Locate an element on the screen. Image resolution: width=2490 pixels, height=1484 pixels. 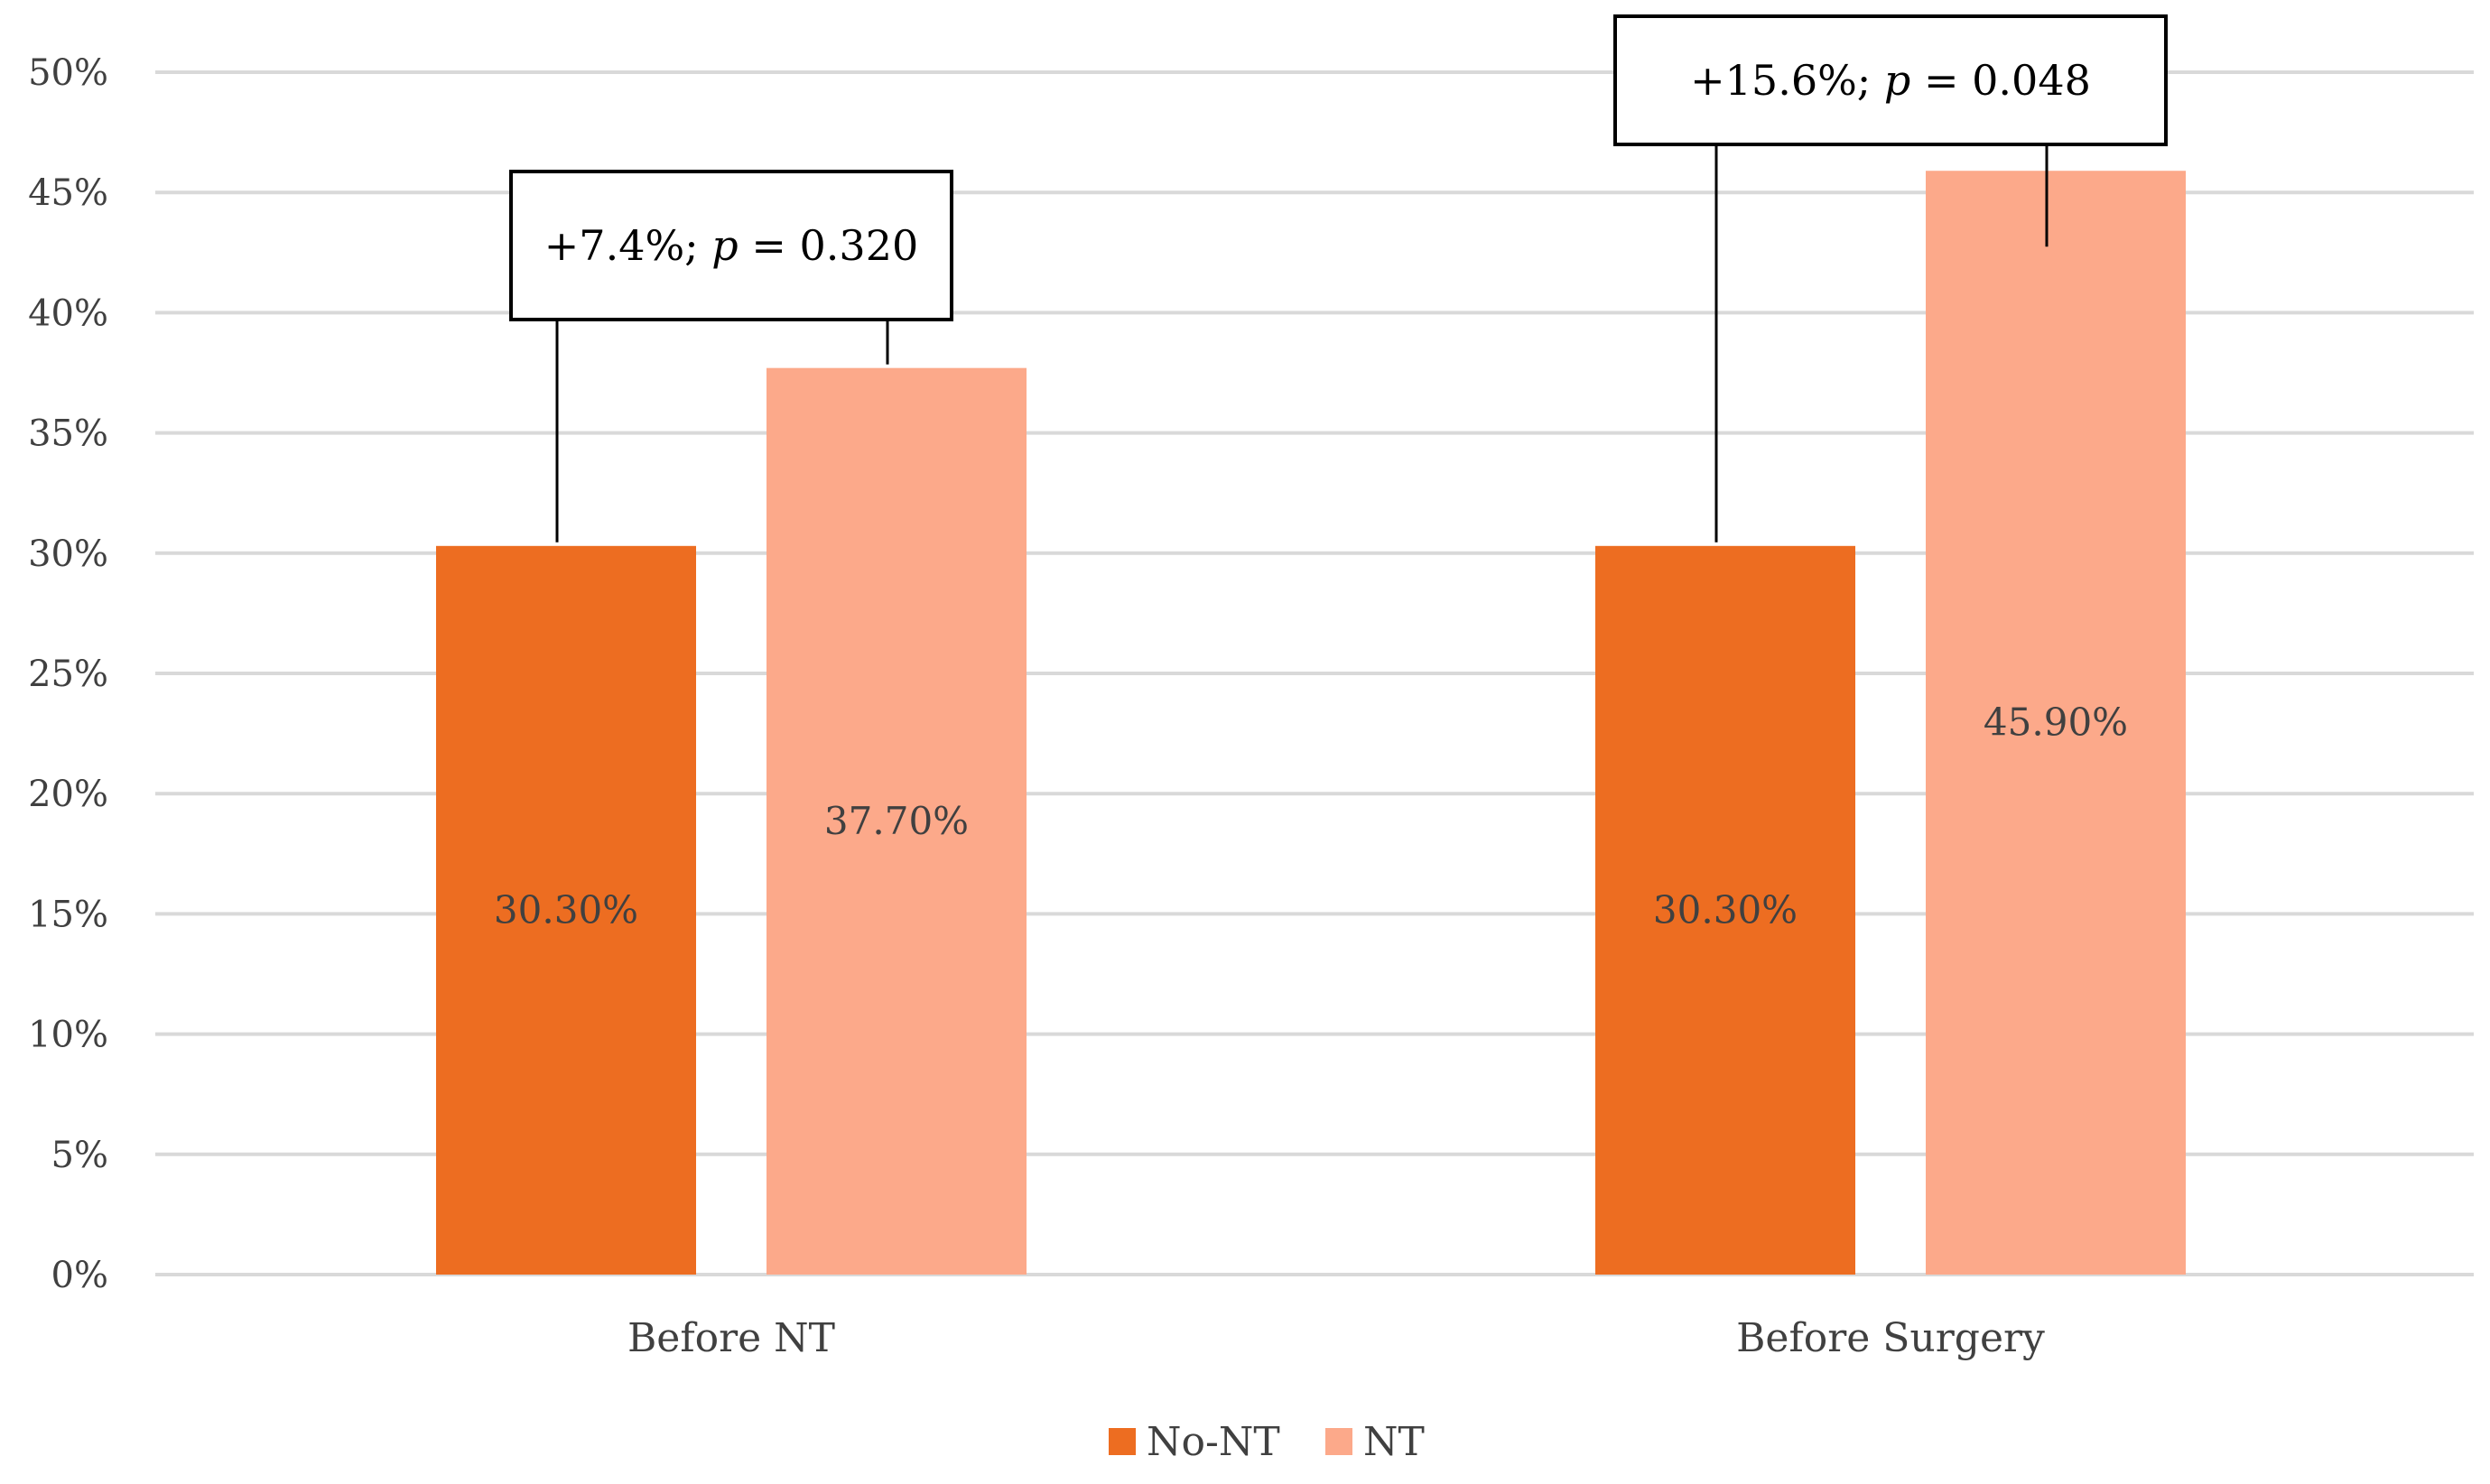
y-tick-label: 40% is located at coordinates (68, 313).